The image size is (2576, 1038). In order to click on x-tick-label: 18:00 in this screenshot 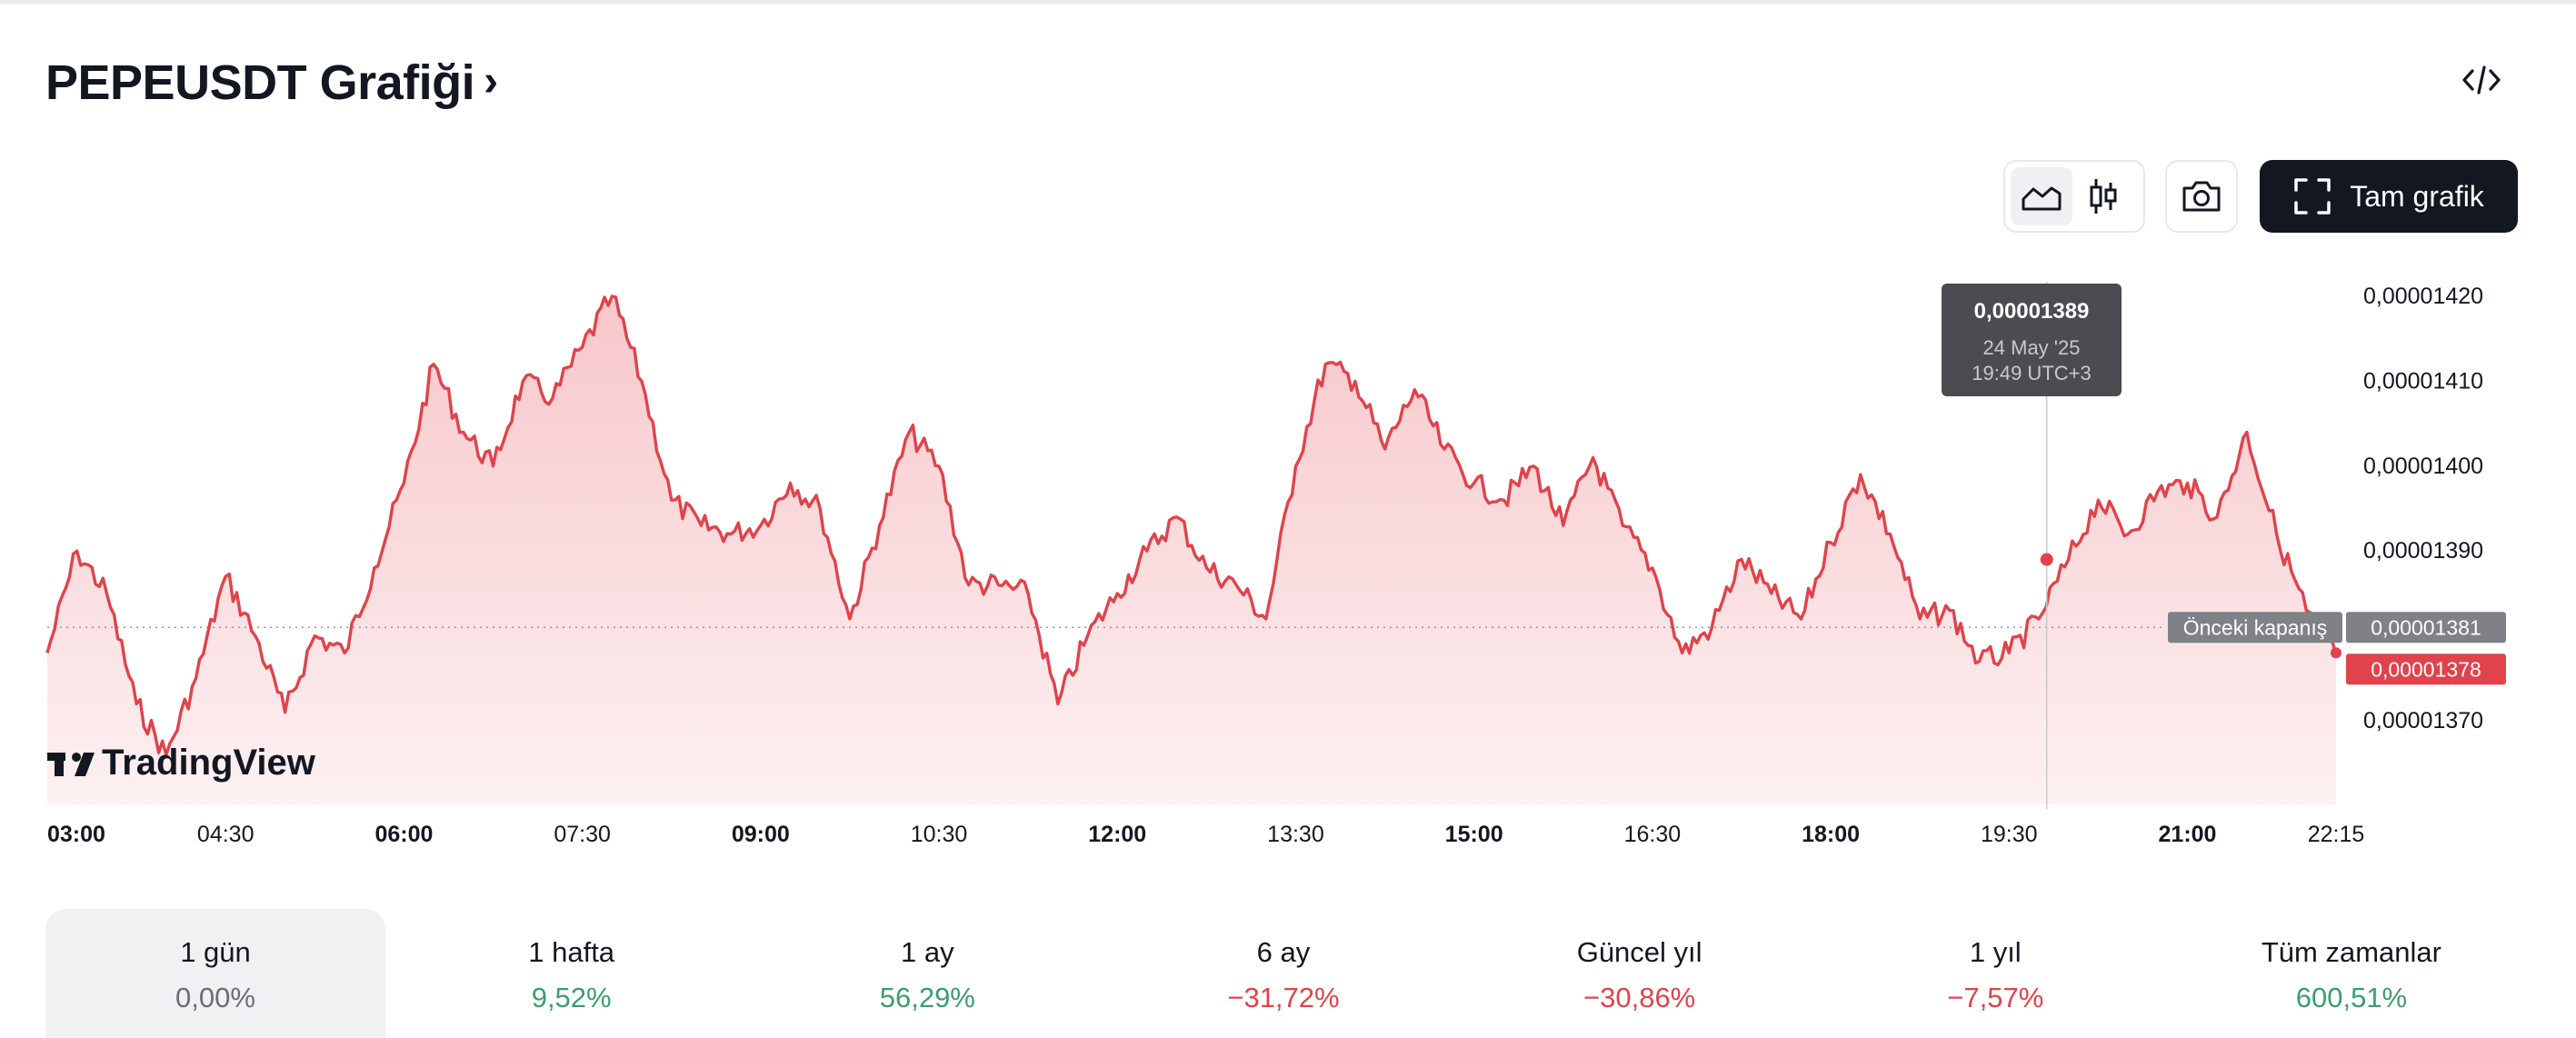, I will do `click(1831, 834)`.